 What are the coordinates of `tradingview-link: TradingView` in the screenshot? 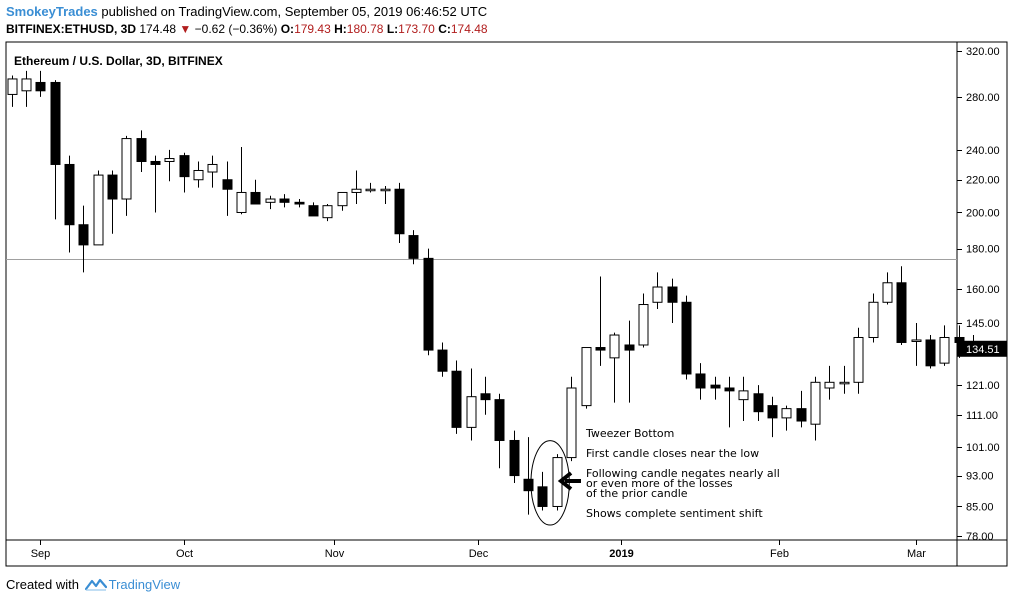 It's located at (144, 584).